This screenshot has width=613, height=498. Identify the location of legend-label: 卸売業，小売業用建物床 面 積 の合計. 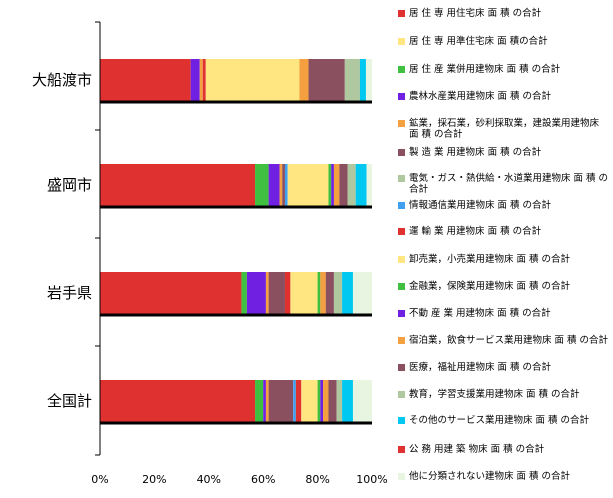
(490, 259).